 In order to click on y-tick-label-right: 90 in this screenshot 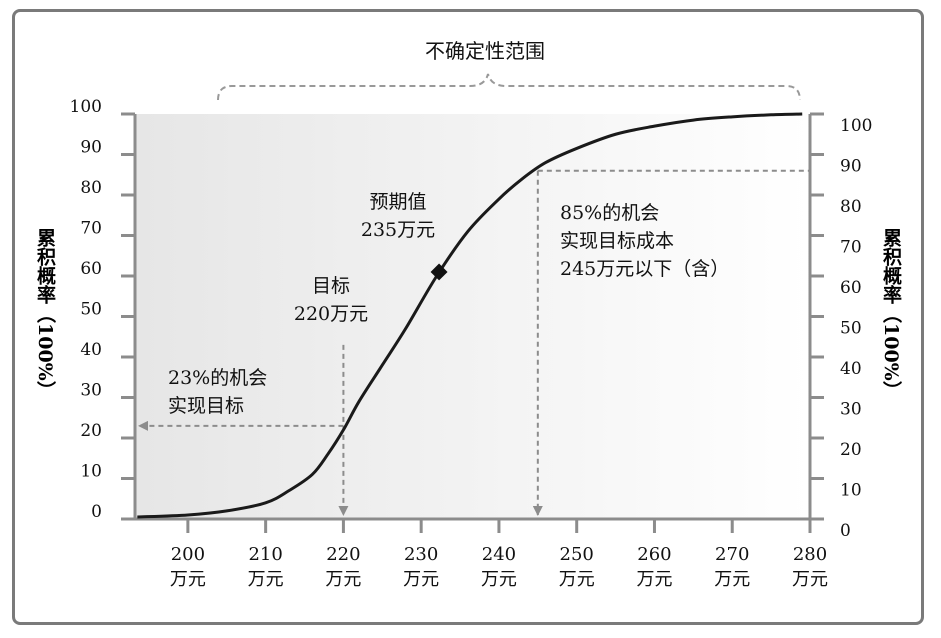, I will do `click(851, 167)`.